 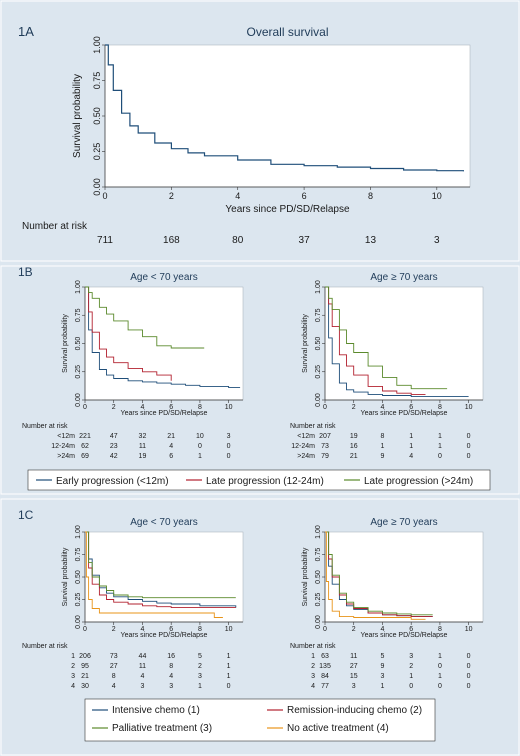 What do you see at coordinates (85, 666) in the screenshot?
I see `risk-value: 95` at bounding box center [85, 666].